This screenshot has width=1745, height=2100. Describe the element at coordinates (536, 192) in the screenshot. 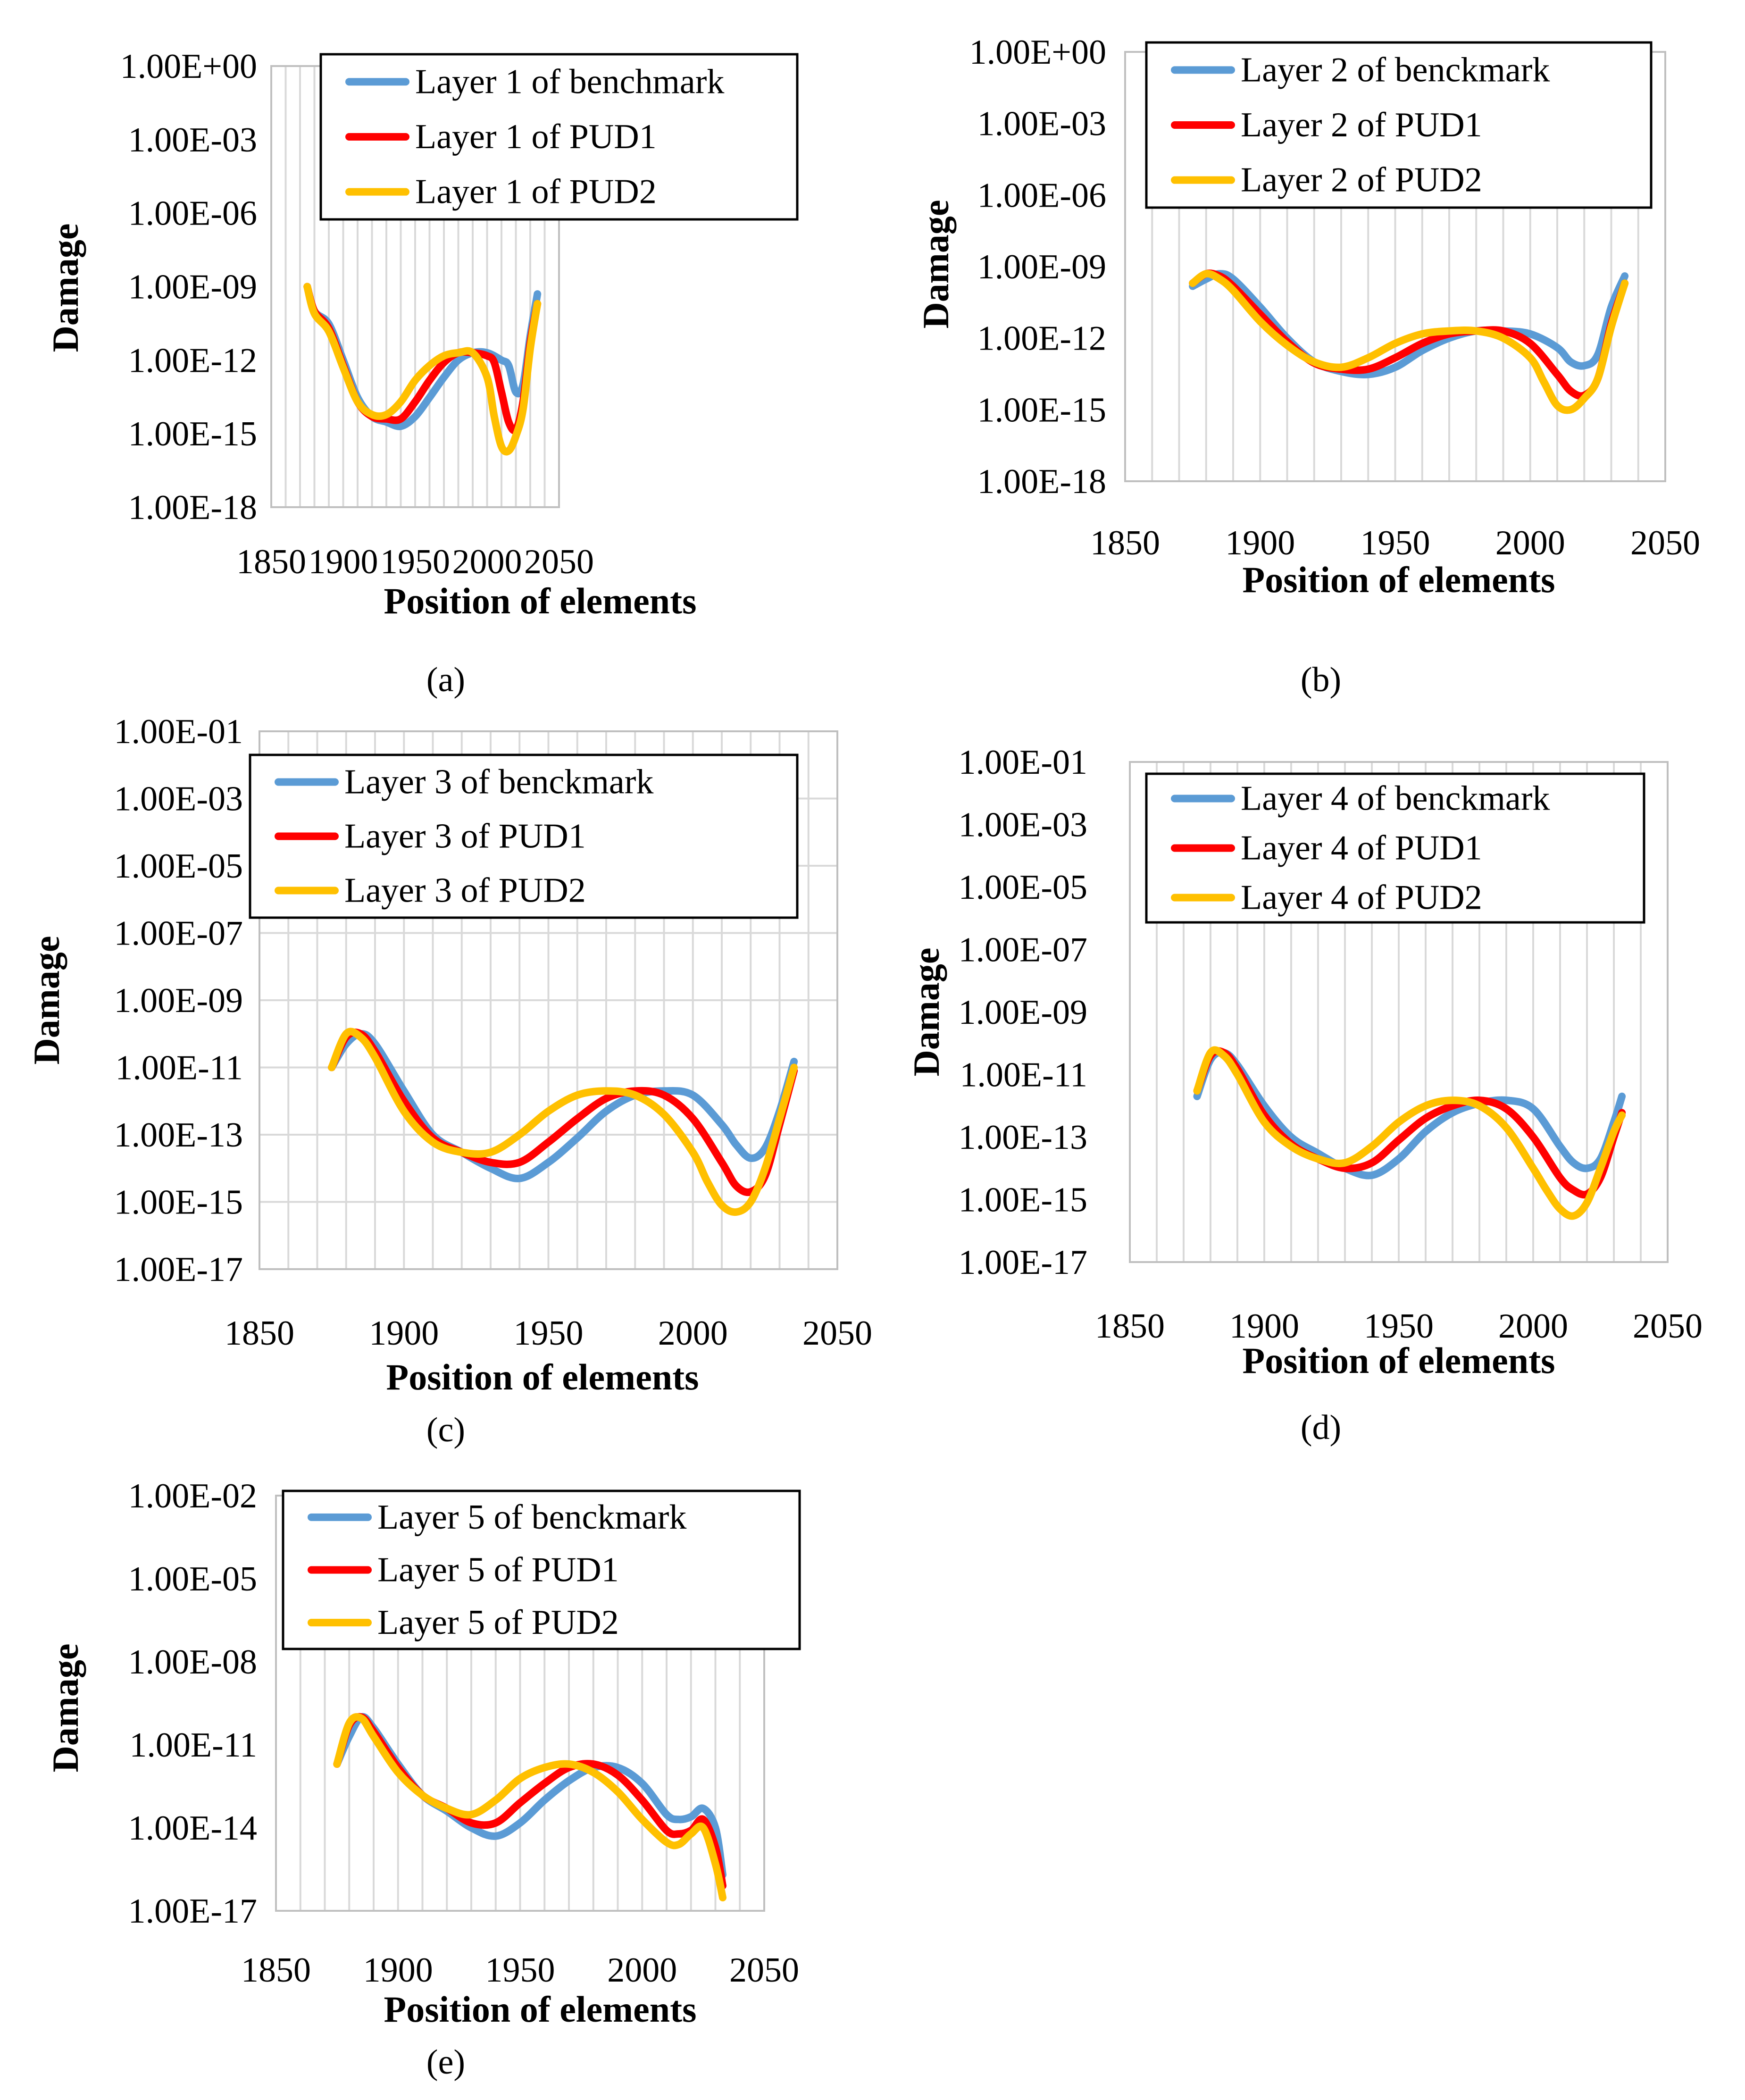

I see `legend-label: Layer 1 of PUD2` at that location.